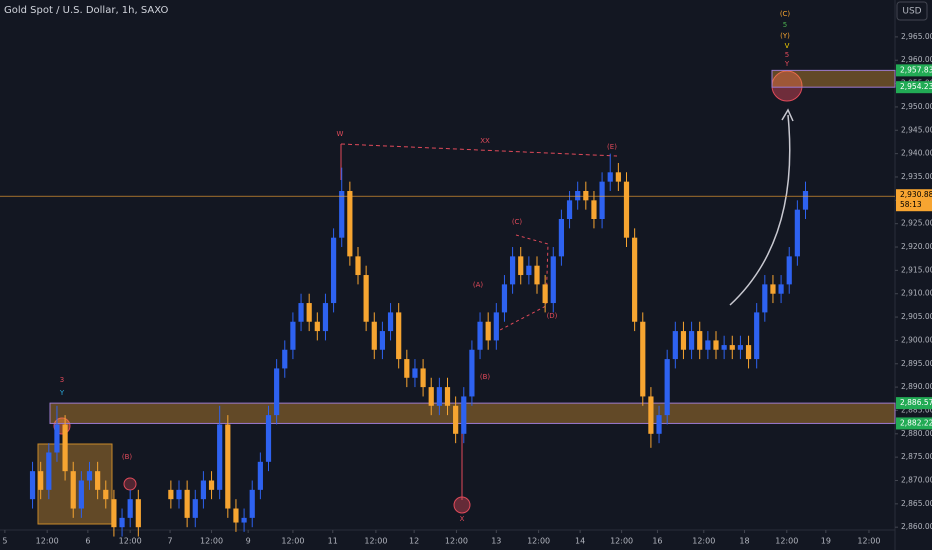 The width and height of the screenshot is (932, 550). Describe the element at coordinates (657, 541) in the screenshot. I see `x-tick-label: 16` at that location.